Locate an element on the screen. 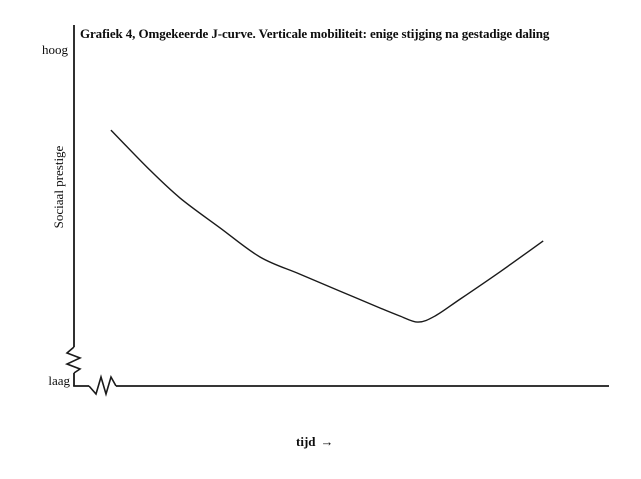 This screenshot has width=641, height=479. y-axis-break-icon is located at coordinates (73, 360).